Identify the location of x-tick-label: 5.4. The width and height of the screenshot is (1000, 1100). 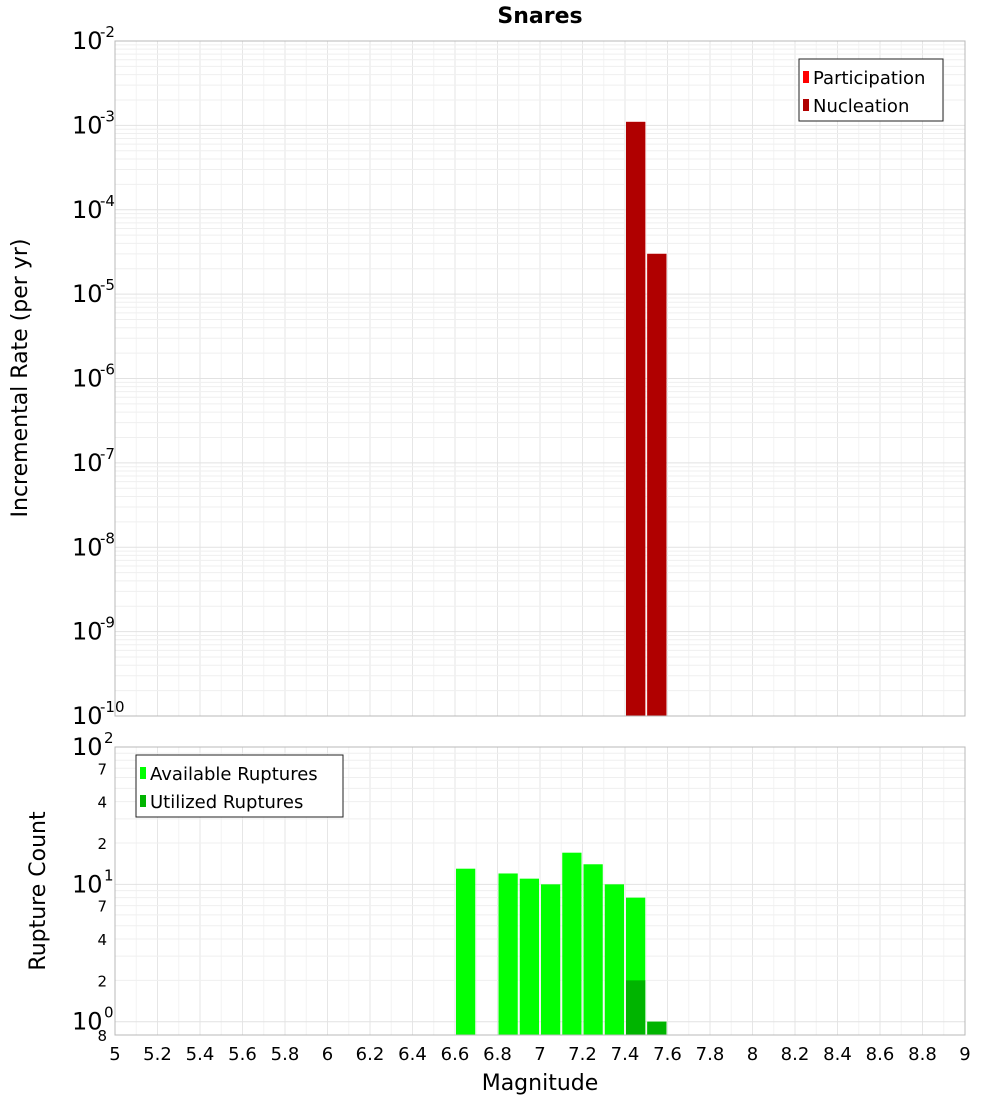
(200, 1054).